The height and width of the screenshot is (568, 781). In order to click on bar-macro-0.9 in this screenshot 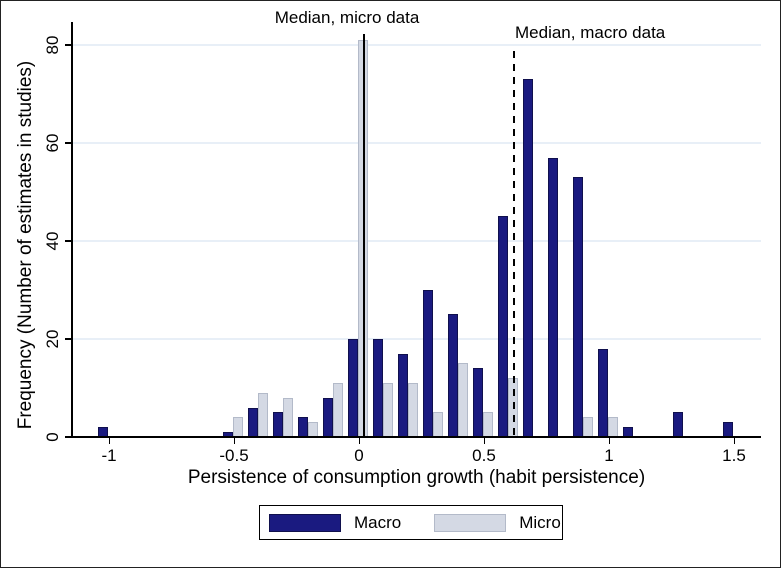, I will do `click(578, 307)`.